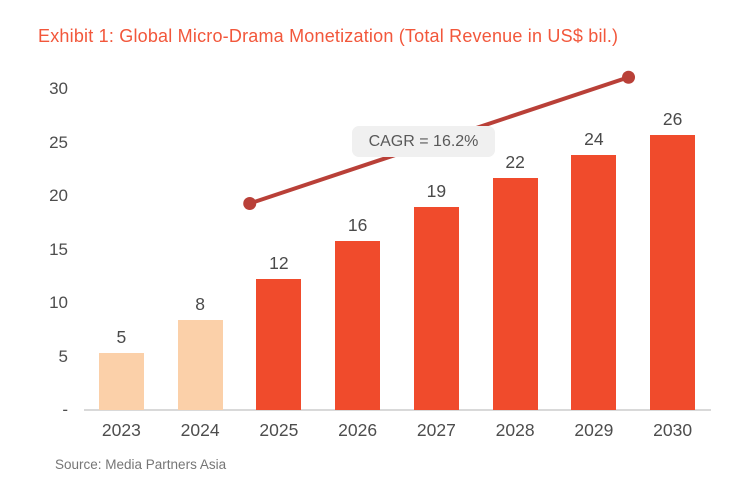  I want to click on source-note: Source: Media Partners Asia, so click(141, 464).